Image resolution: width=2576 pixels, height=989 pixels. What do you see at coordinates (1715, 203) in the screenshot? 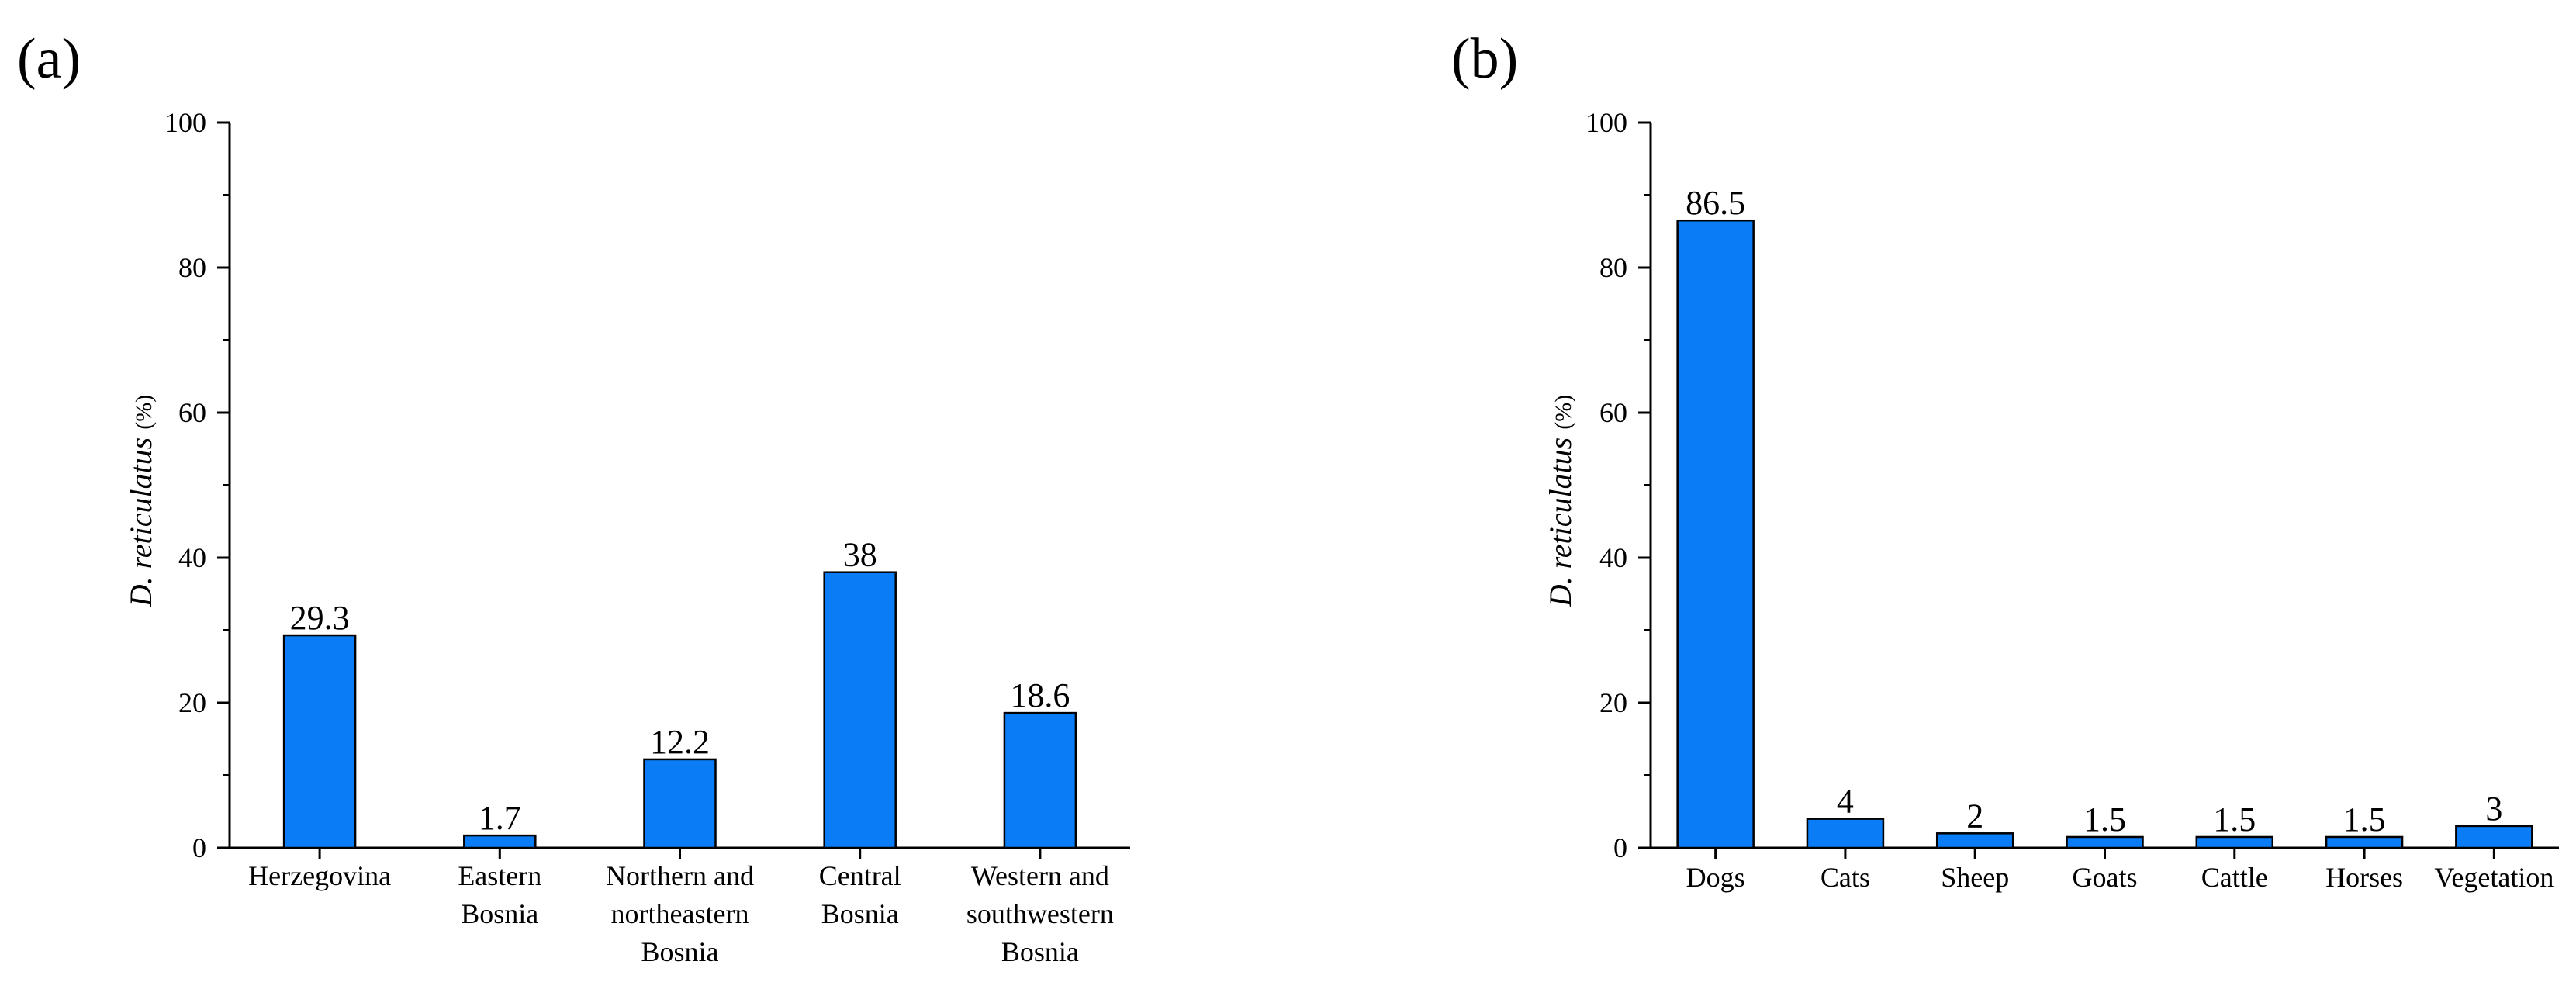
I see `data-label: 86.5` at bounding box center [1715, 203].